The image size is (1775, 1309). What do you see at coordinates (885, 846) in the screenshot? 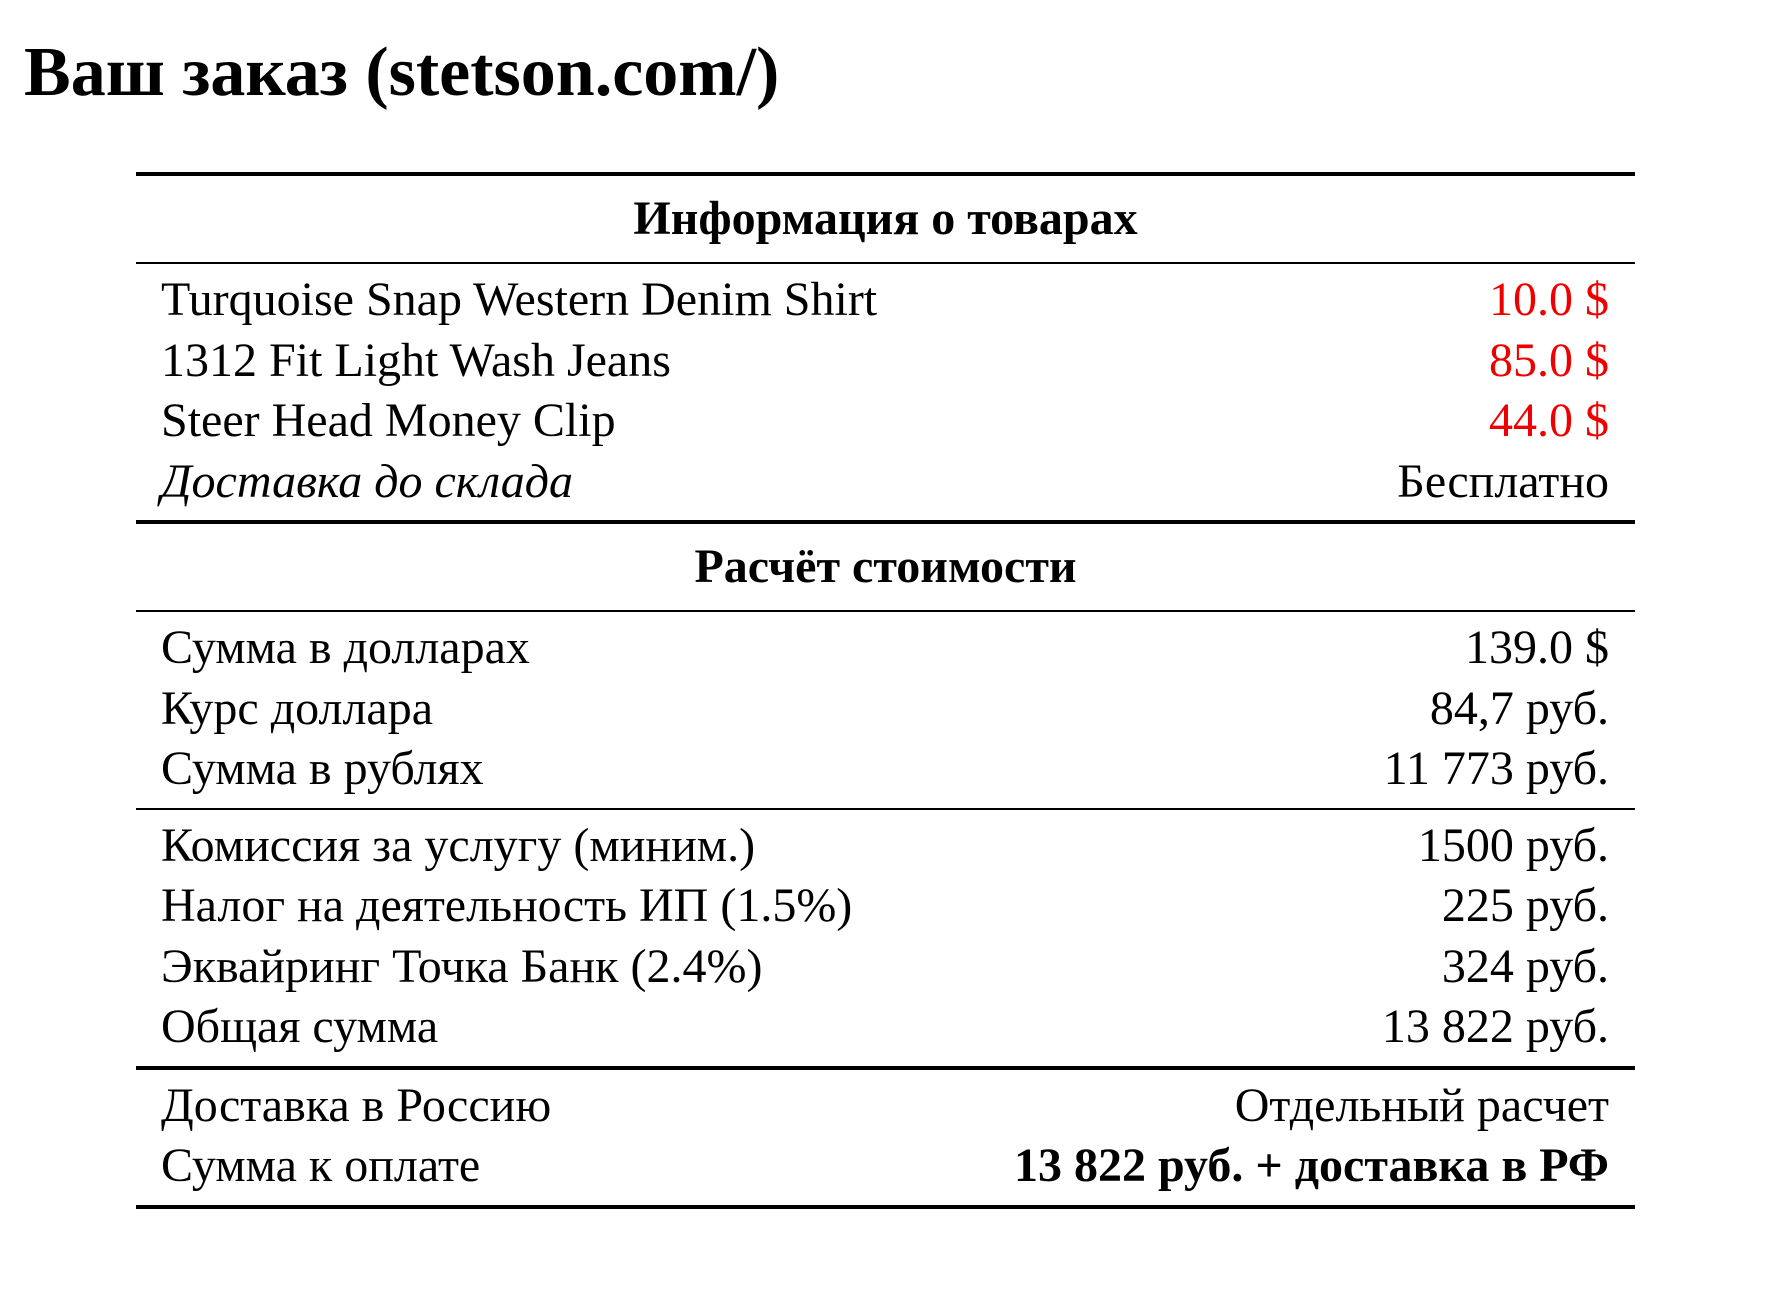
I see `fee-row: Комиссия за услугу (миним.) 1500 руб.` at bounding box center [885, 846].